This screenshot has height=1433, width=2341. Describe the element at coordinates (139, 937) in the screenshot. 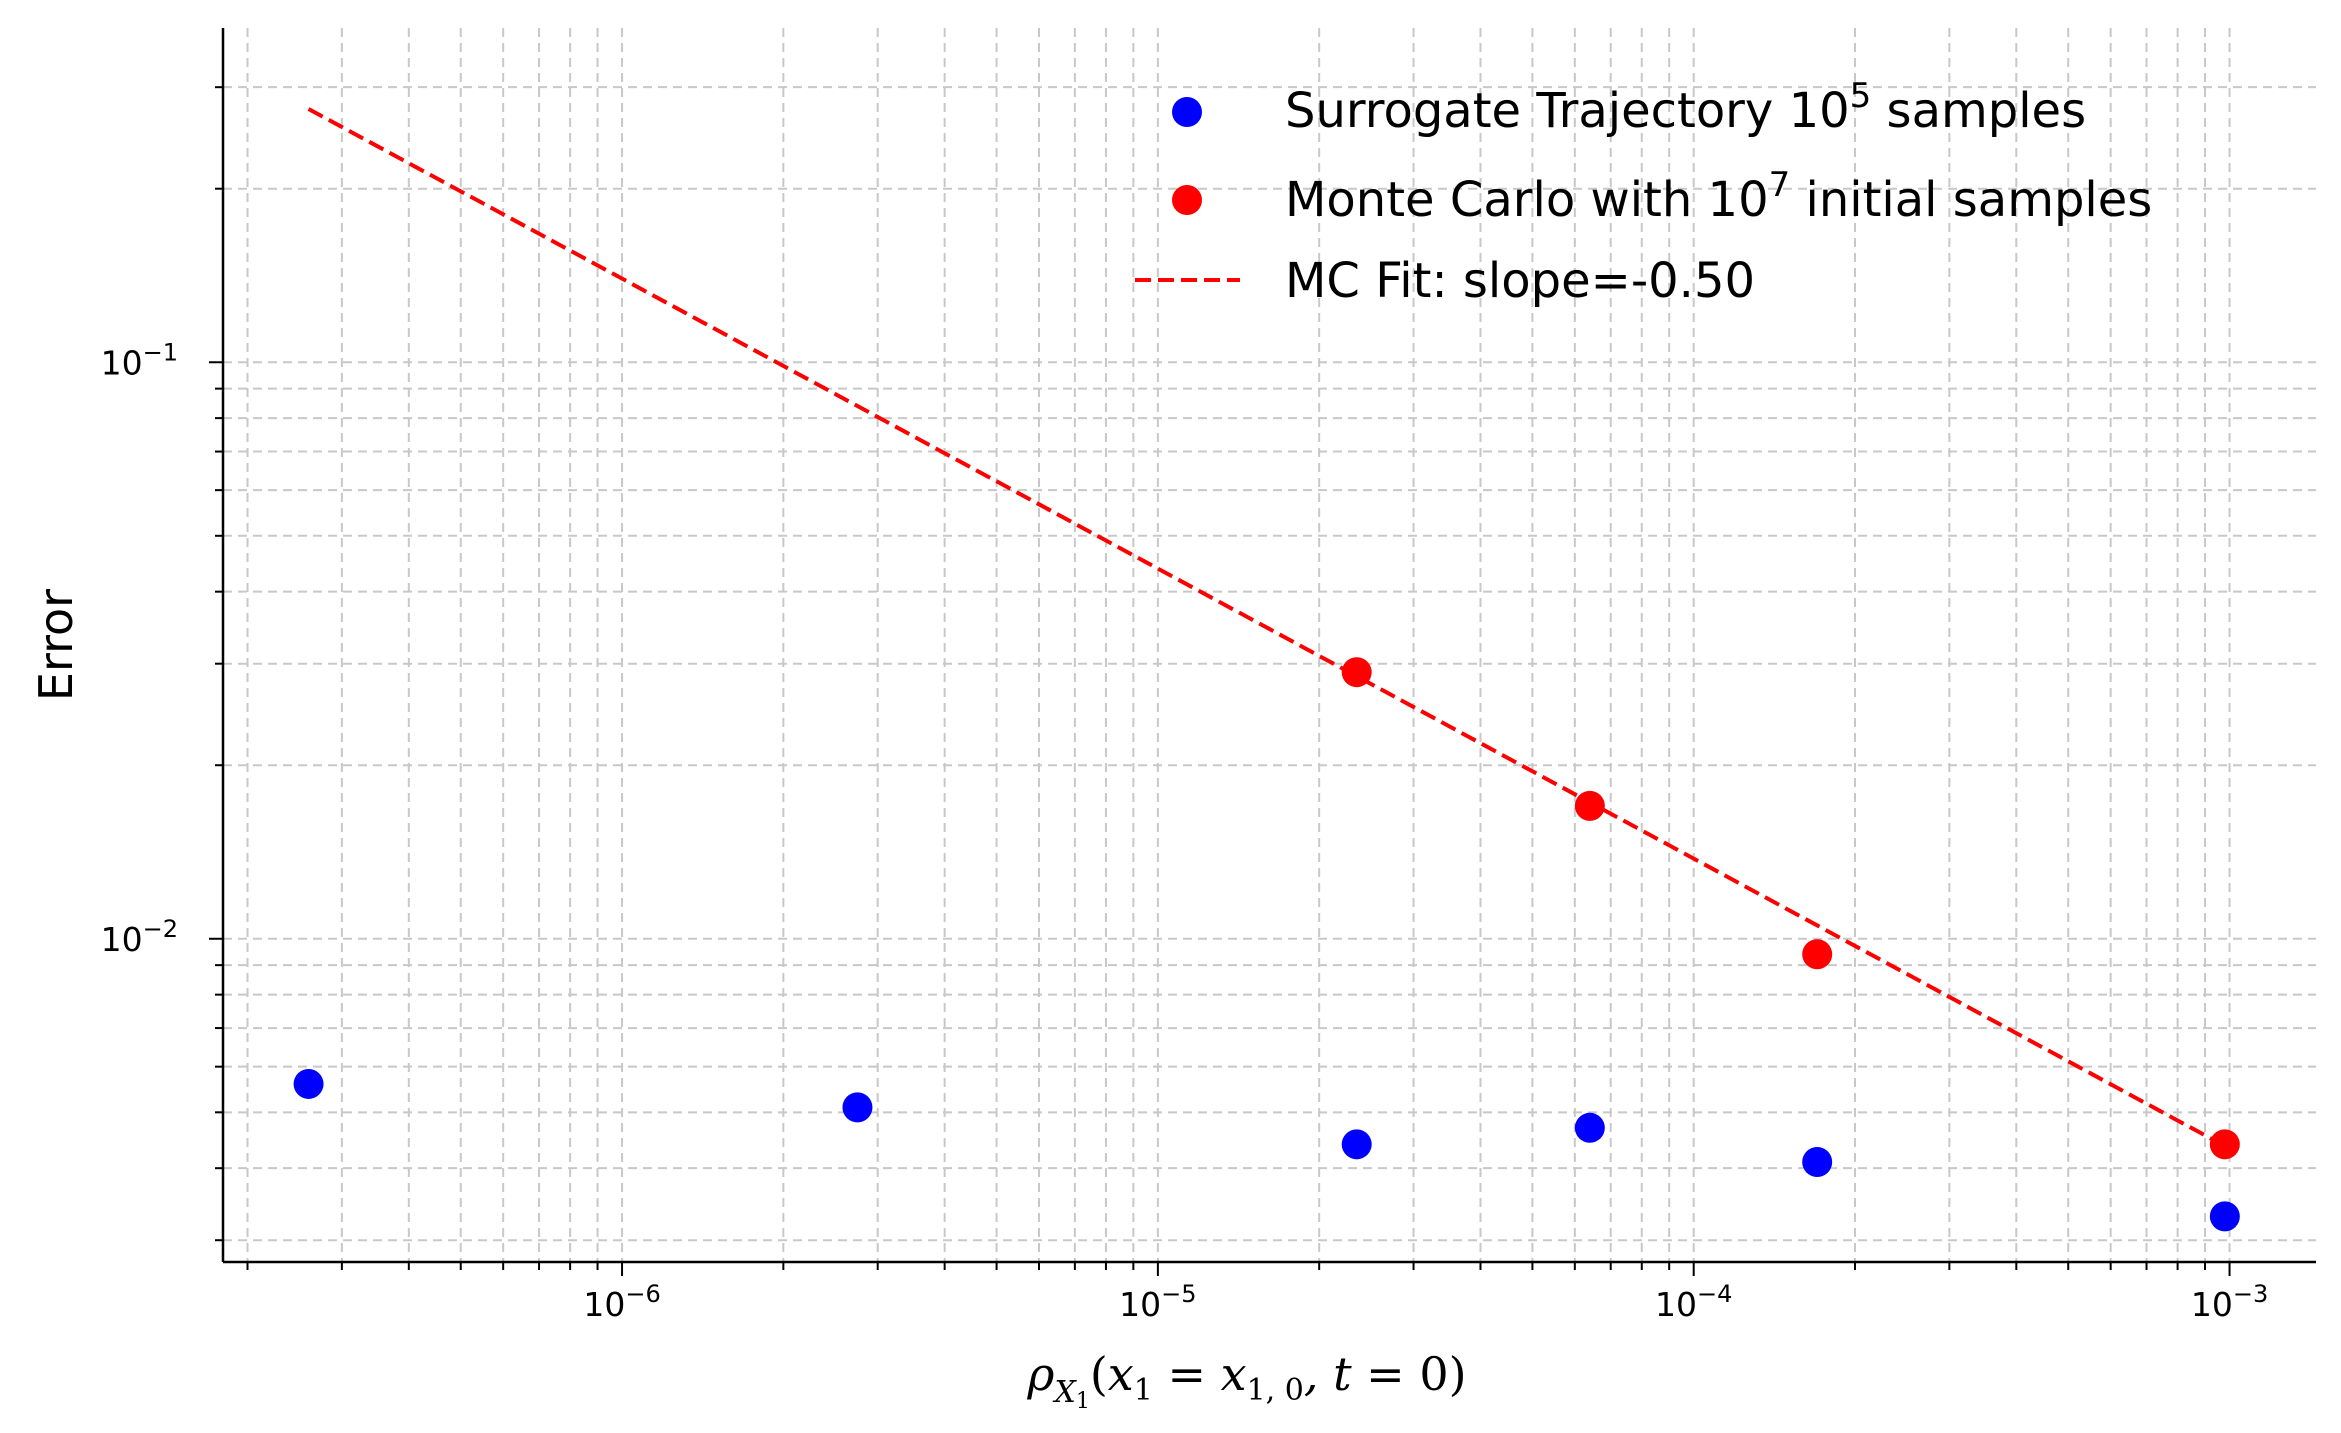

I see `y-tick-label: 10⁻²` at that location.